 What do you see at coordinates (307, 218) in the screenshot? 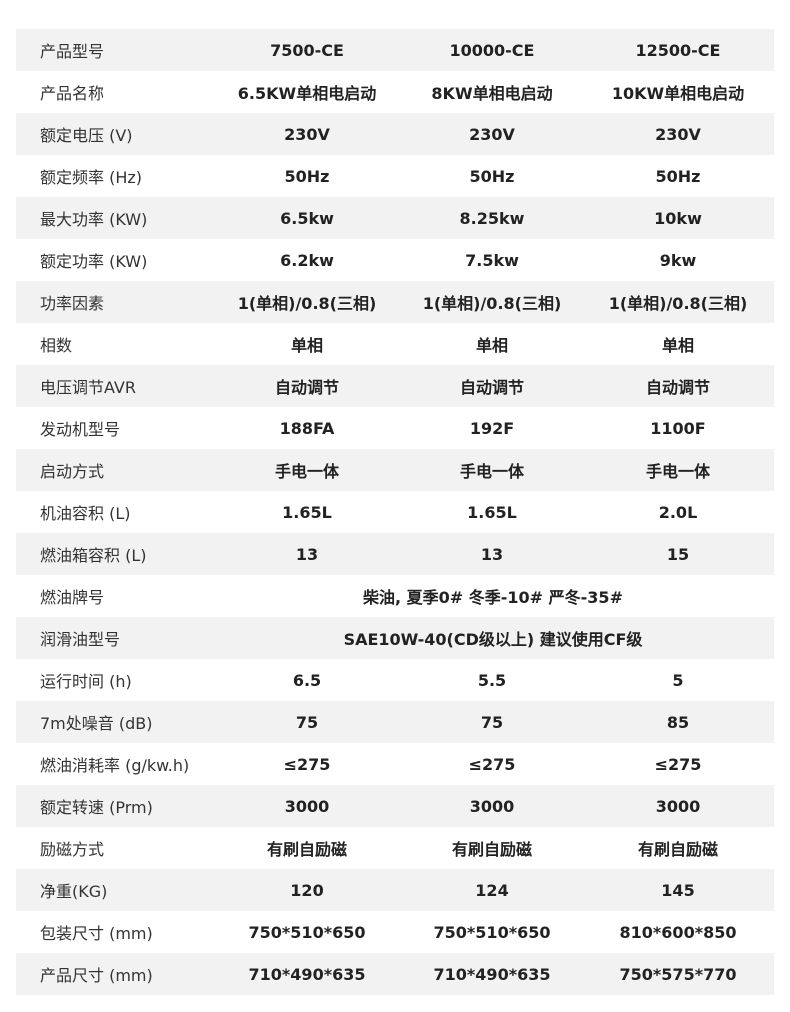
I see `value-cell: 6.5kw` at bounding box center [307, 218].